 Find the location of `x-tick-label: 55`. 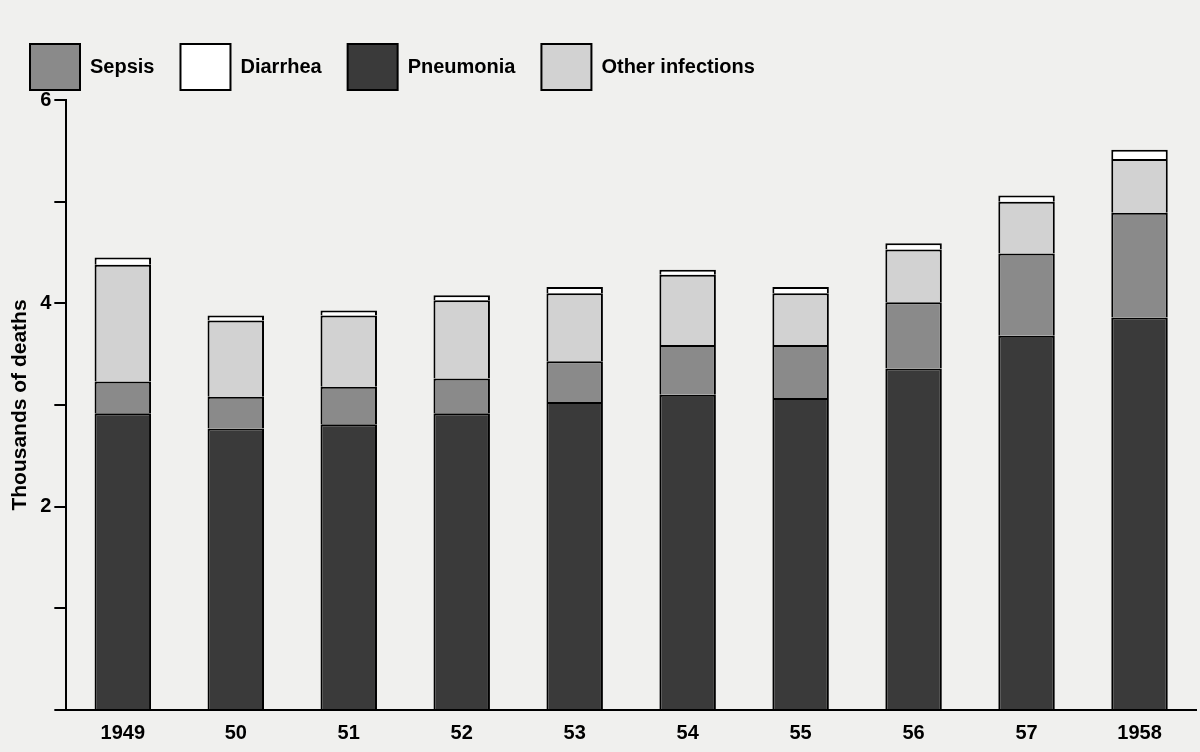

x-tick-label: 55 is located at coordinates (800, 731).